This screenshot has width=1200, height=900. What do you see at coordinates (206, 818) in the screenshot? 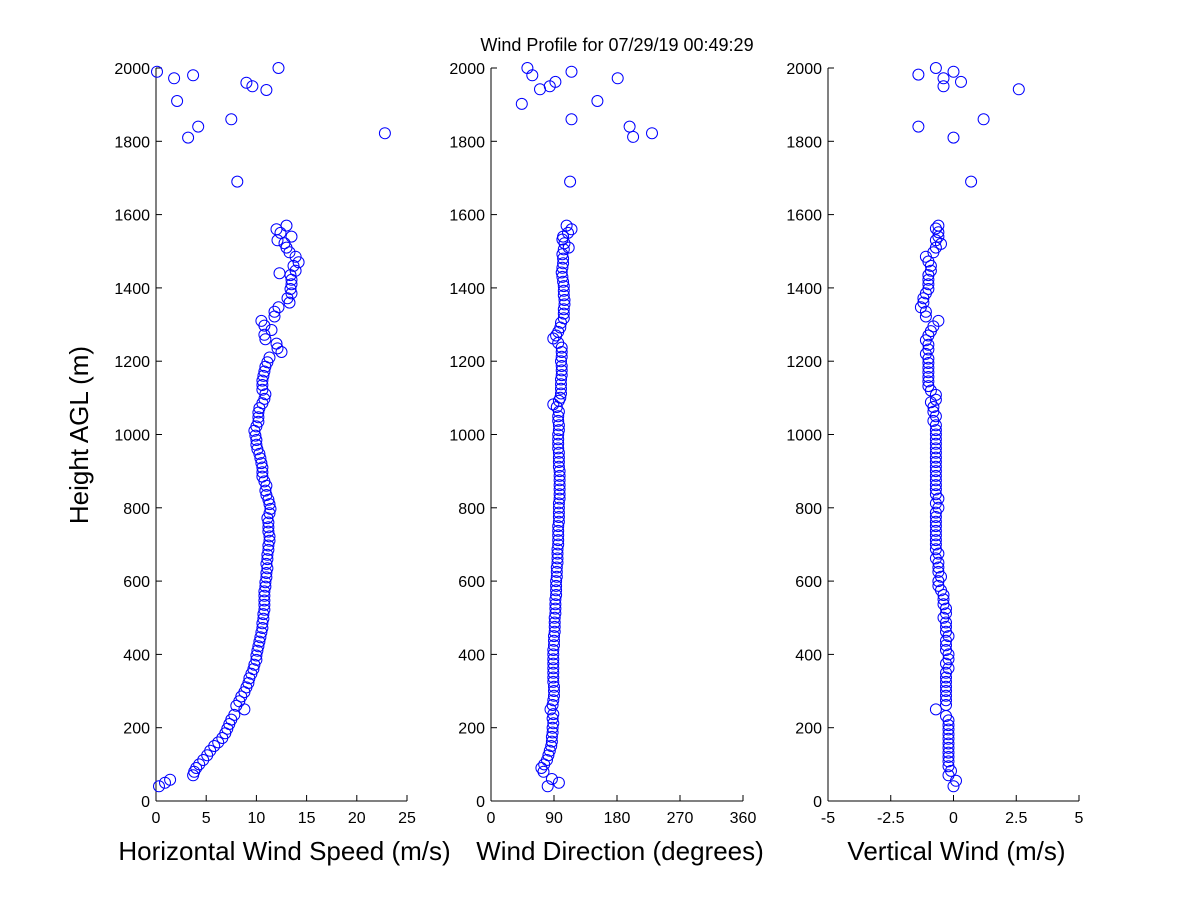
I see `x-tick-label: 5` at bounding box center [206, 818].